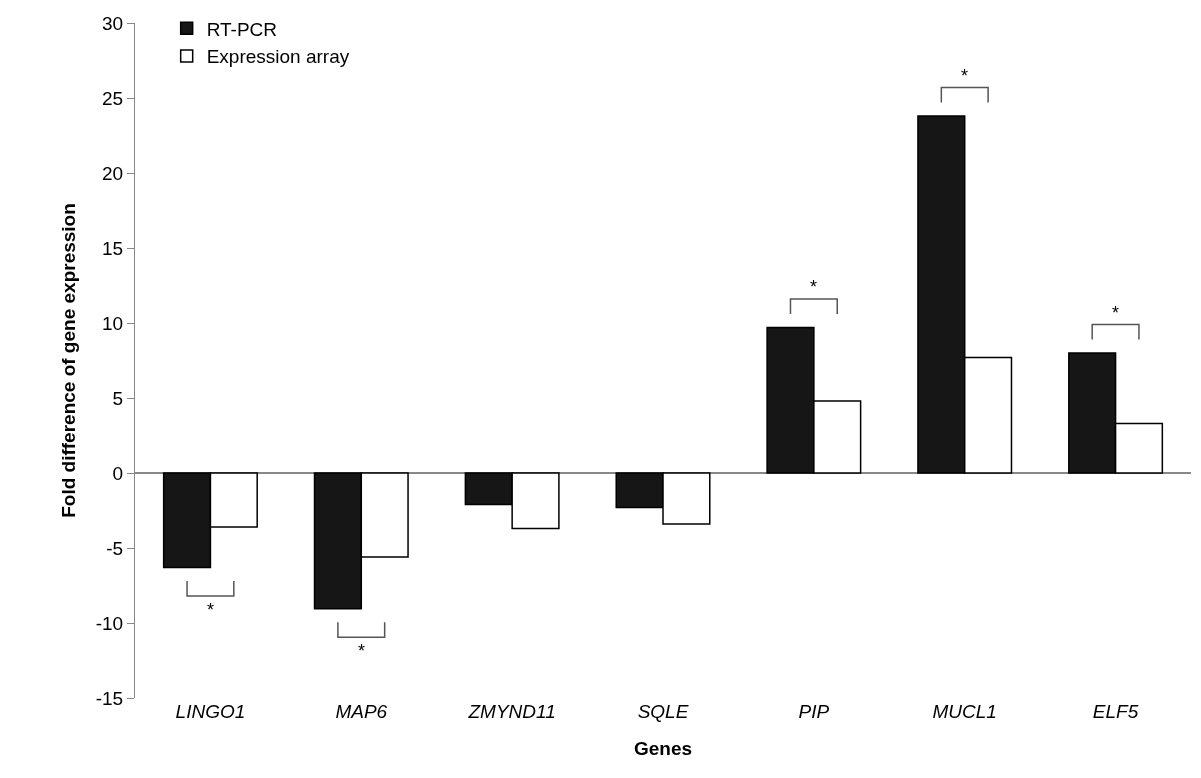  I want to click on x-tick-label: SQLE, so click(663, 711).